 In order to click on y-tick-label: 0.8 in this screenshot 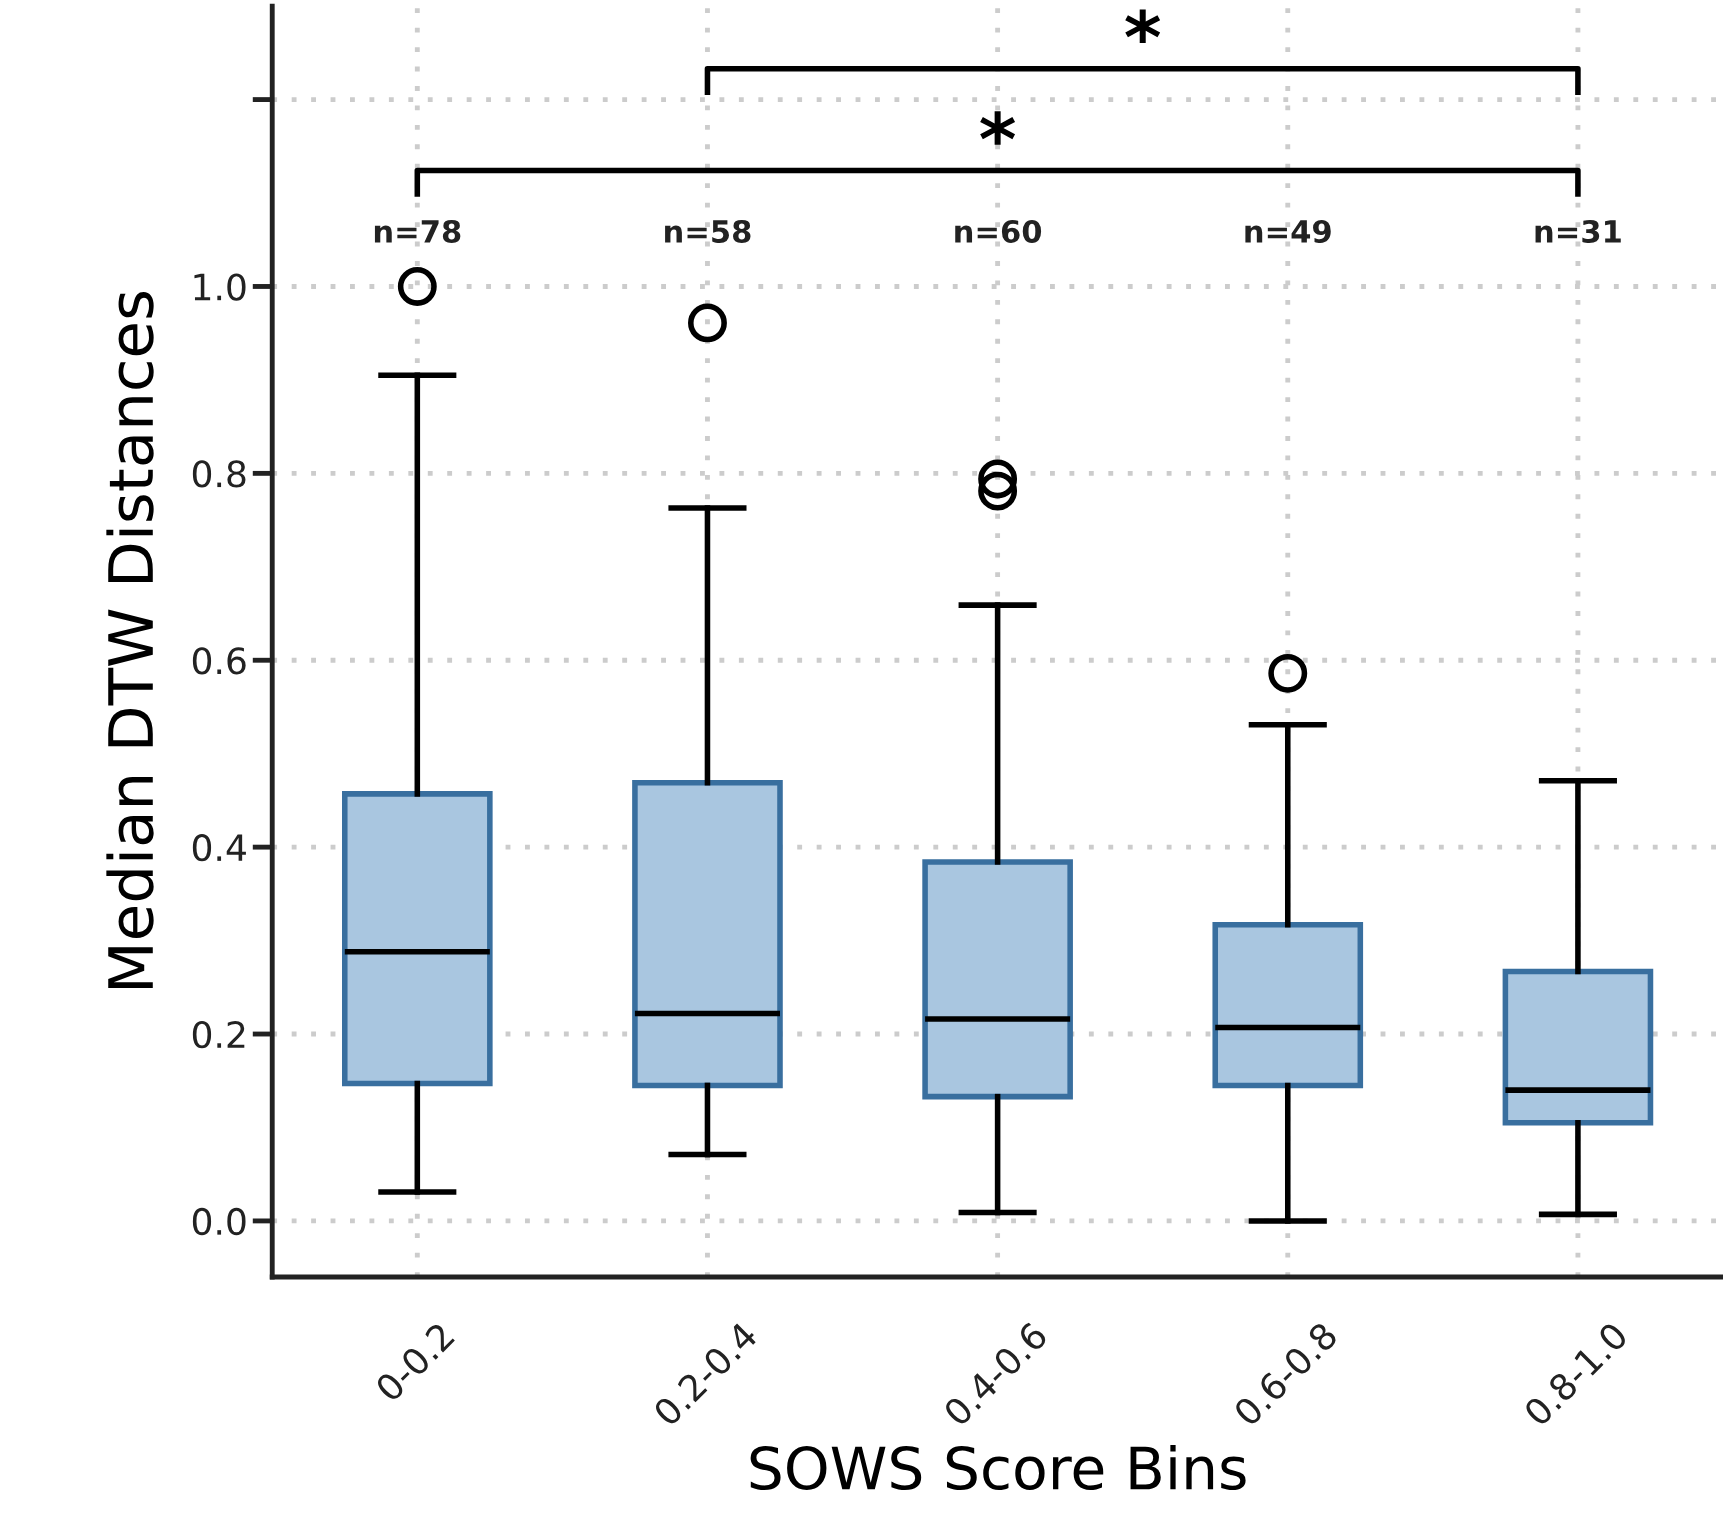, I will do `click(219, 474)`.